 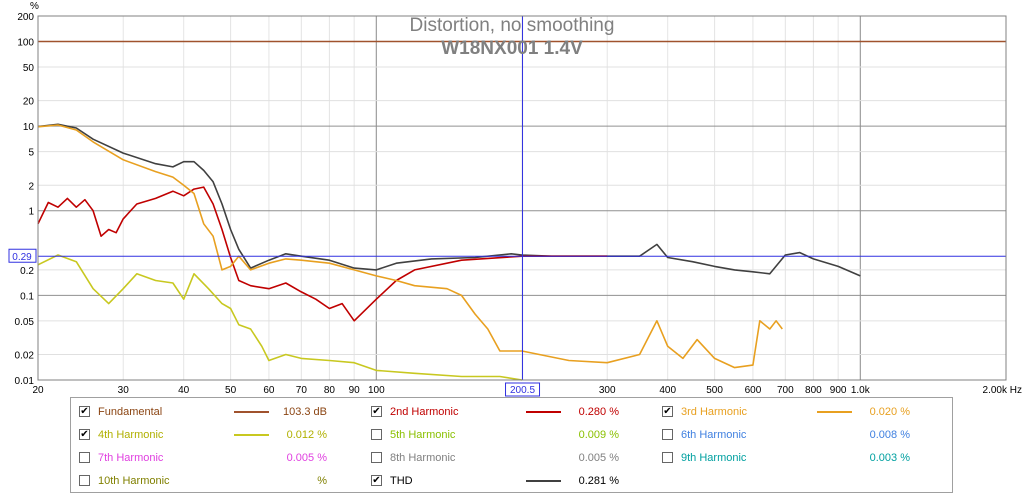 What do you see at coordinates (376, 390) in the screenshot?
I see `x-tick-label: 100` at bounding box center [376, 390].